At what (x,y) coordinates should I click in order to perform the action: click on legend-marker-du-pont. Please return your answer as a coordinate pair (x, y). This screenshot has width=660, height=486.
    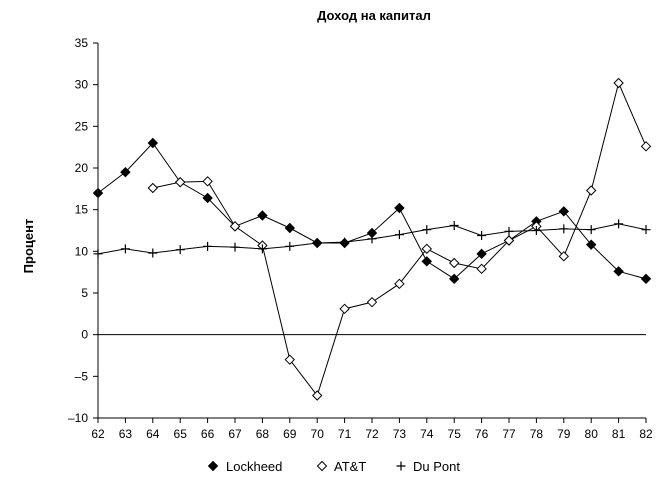
    Looking at the image, I should click on (401, 466).